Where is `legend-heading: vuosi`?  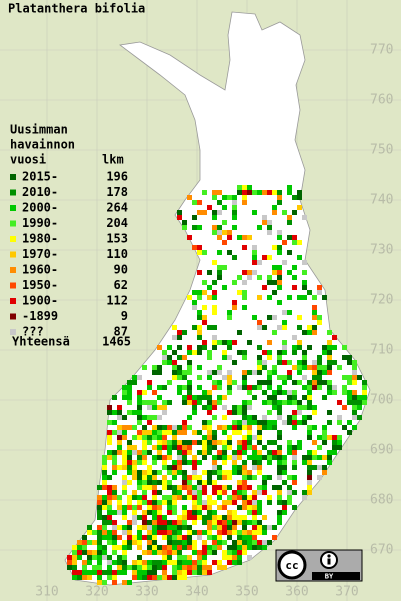
legend-heading: vuosi is located at coordinates (28, 160).